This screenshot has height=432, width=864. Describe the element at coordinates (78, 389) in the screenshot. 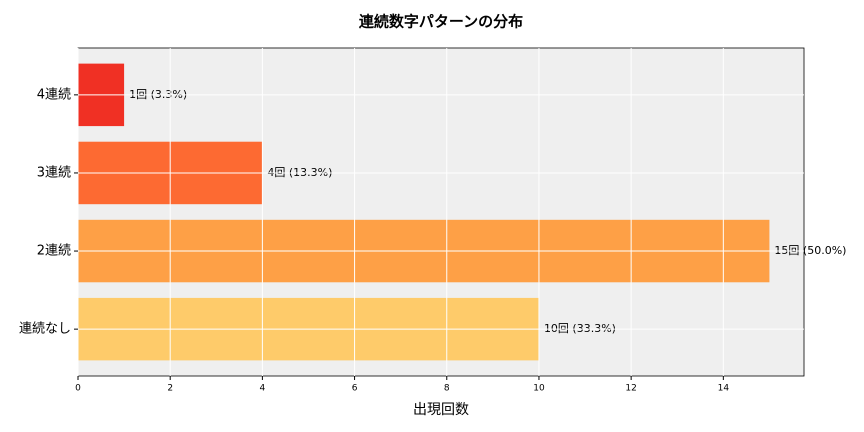

I see `x-tick-label: 0` at that location.